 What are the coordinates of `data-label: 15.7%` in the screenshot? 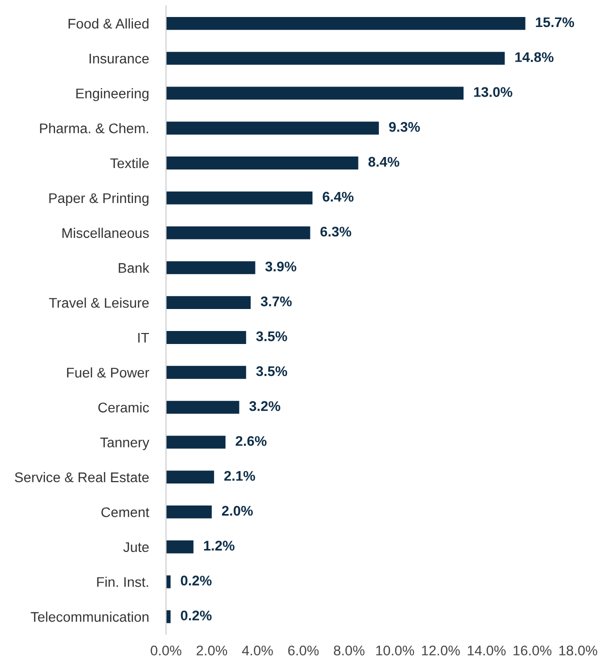 It's located at (555, 22).